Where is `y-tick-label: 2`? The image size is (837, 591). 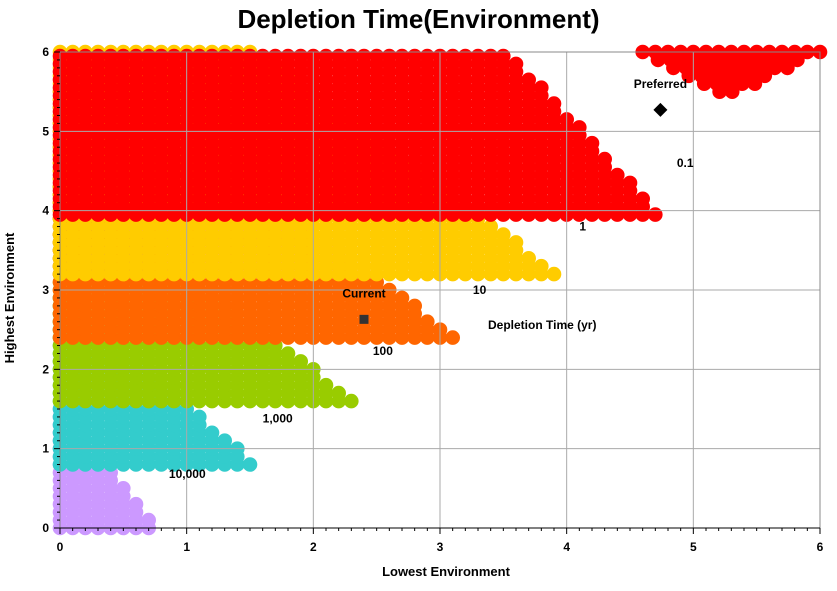 y-tick-label: 2 is located at coordinates (45, 369).